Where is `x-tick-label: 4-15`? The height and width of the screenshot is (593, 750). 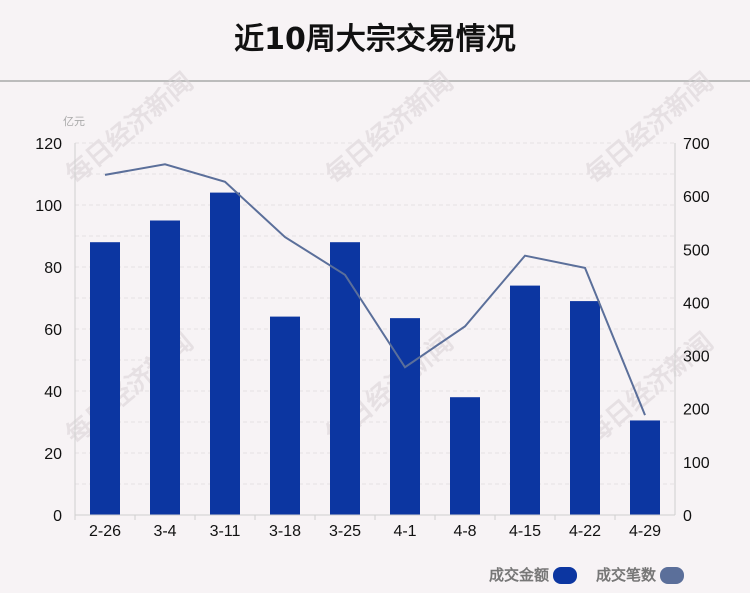
x-tick-label: 4-15 is located at coordinates (525, 531).